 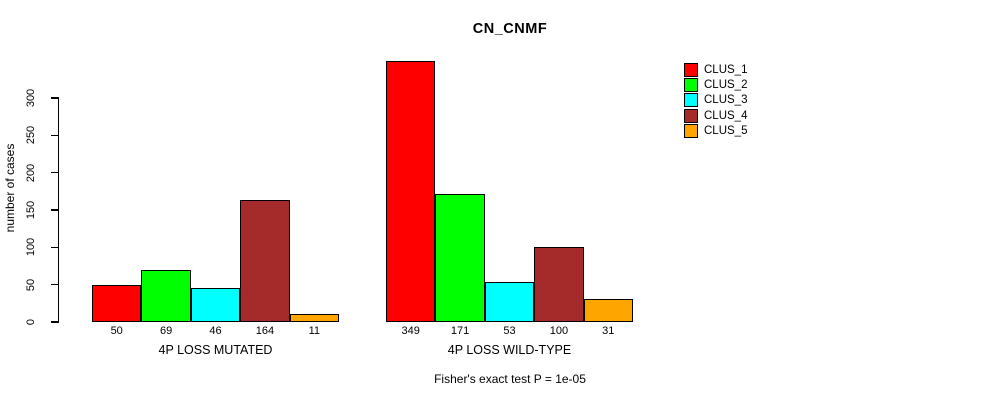 I want to click on legend-row: CLUS_2, so click(x=716, y=85).